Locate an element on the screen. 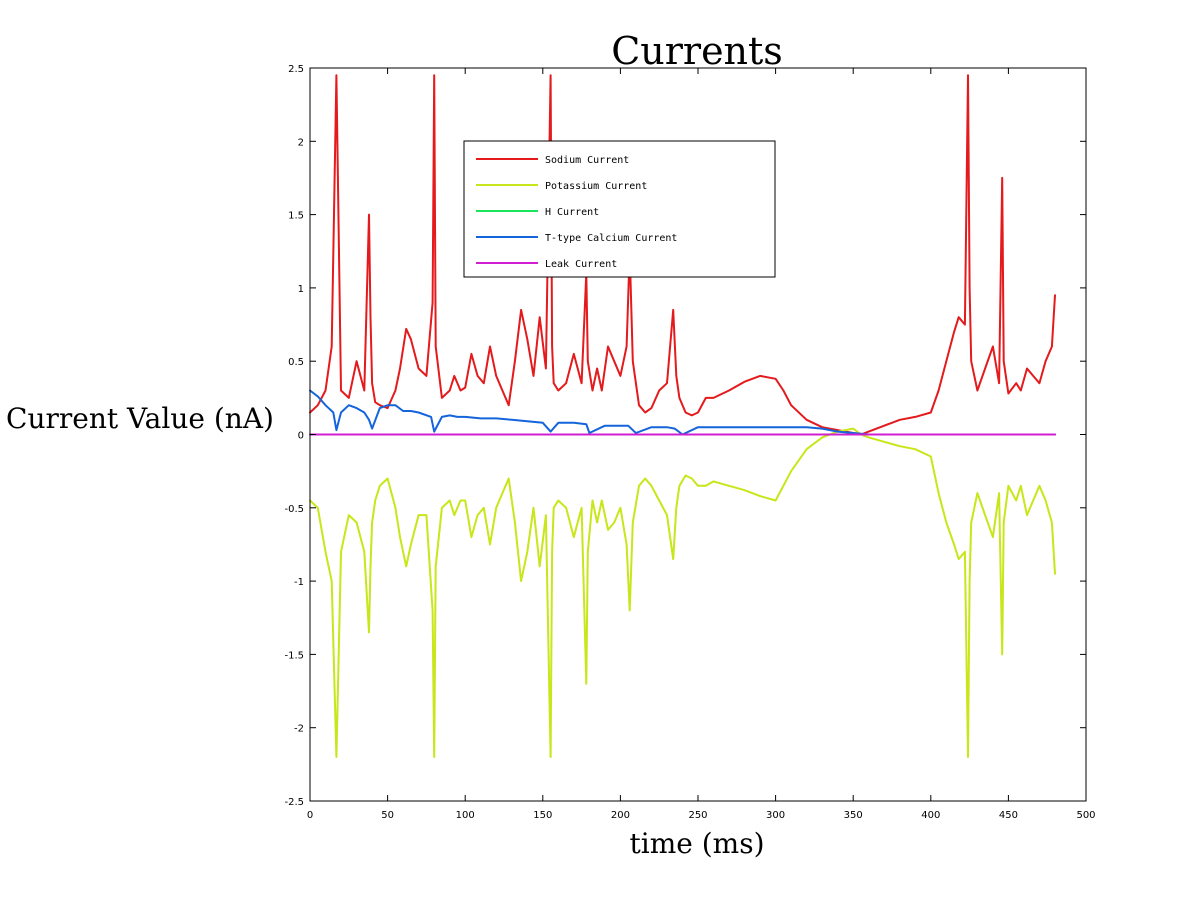 This screenshot has width=1200, height=900. y-axis-title: Current Value (nA) is located at coordinates (140, 418).